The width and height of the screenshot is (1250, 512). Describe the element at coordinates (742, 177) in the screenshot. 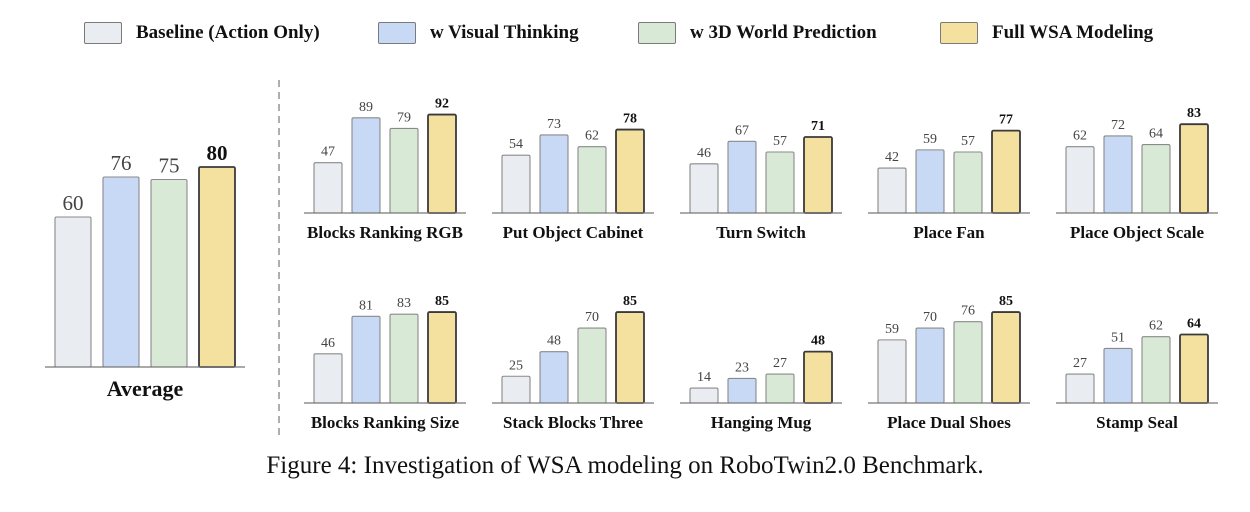

I see `bar-turn-switch-visual-thinking` at that location.